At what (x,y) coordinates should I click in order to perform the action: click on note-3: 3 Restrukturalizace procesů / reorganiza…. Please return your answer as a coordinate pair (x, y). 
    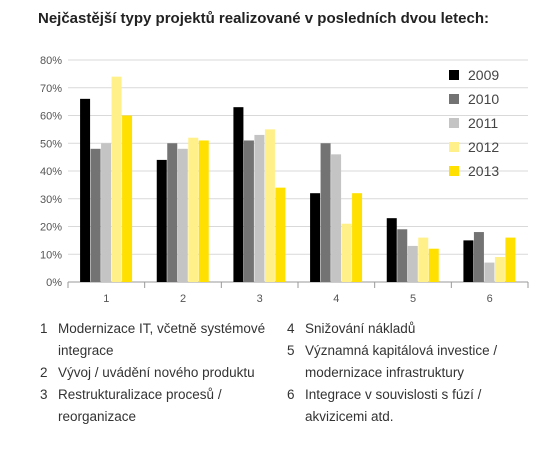
    Looking at the image, I should click on (164, 406).